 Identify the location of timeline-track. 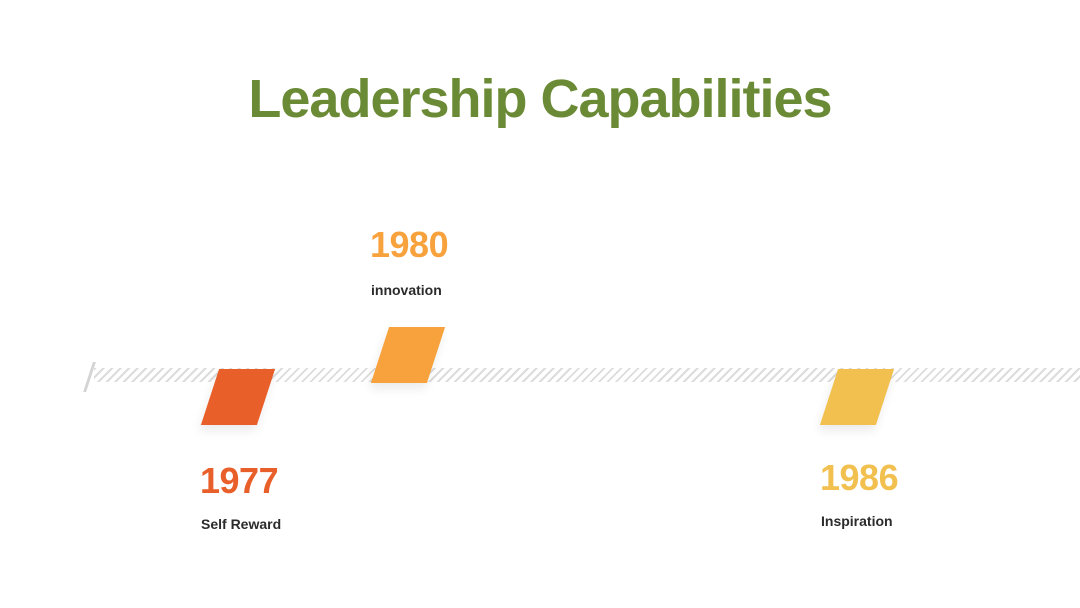
(587, 375).